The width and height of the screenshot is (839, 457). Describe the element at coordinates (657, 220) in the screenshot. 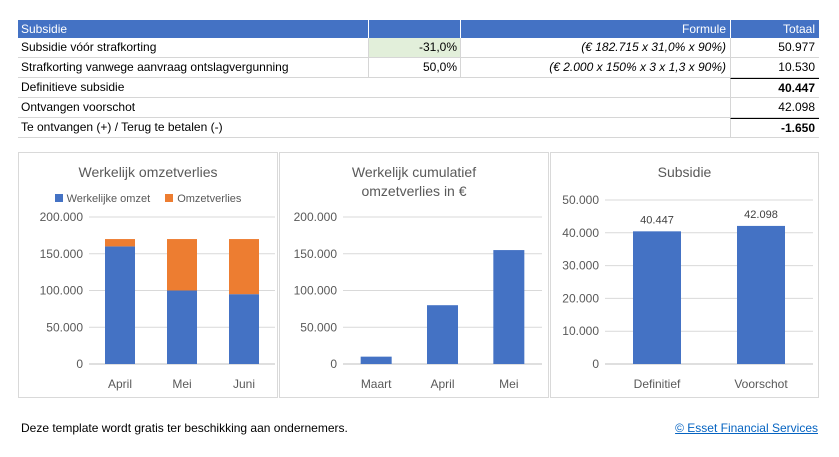

I see `data-label: 40.447` at that location.